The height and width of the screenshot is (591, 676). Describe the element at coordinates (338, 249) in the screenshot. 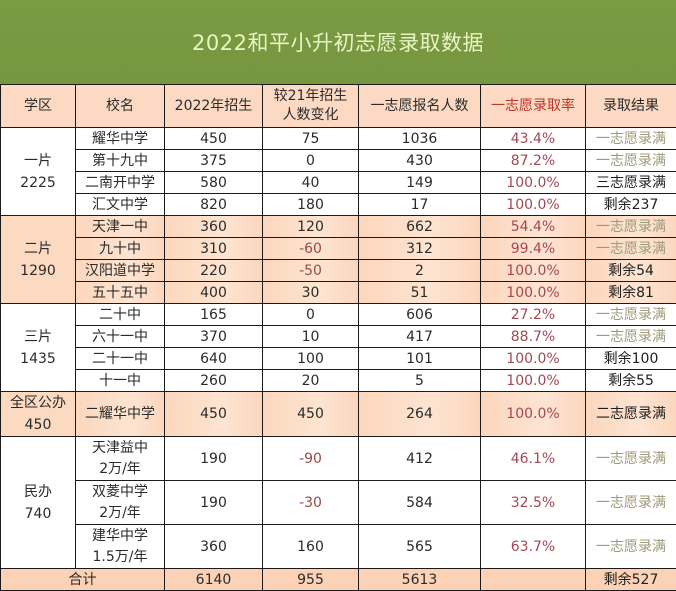

I see `table-row: 九十中 310 -60 312 99.4% 一志愿录满` at that location.